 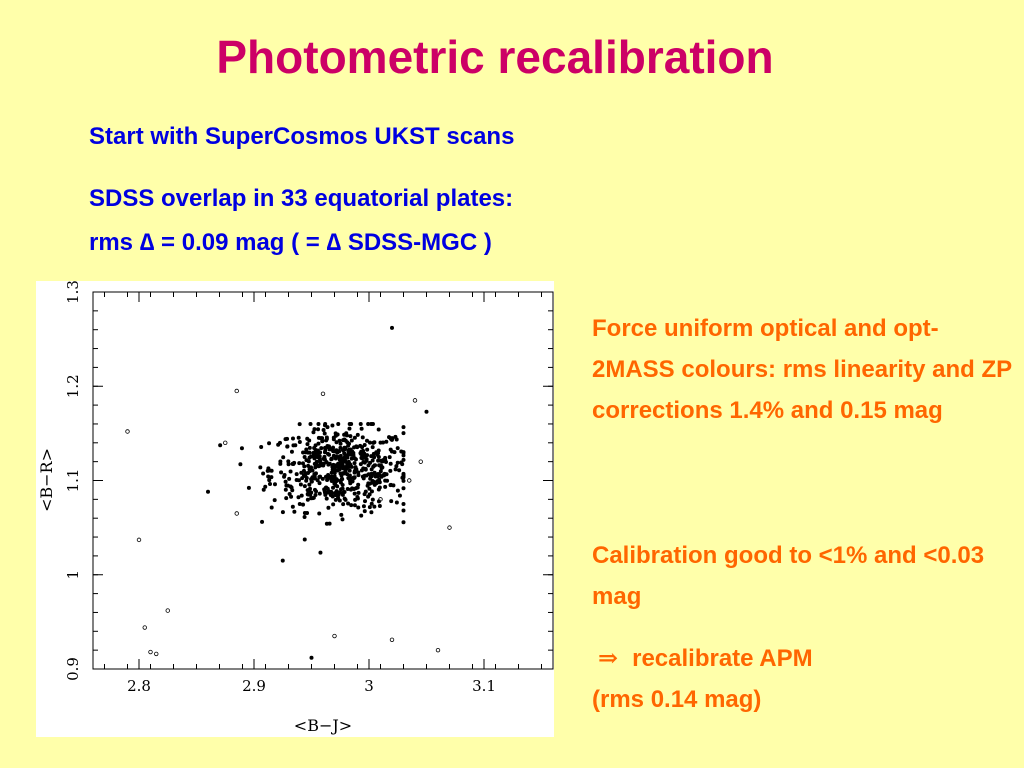 What do you see at coordinates (290, 242) in the screenshot?
I see `intro-line-rms: rms ∆ = 0.09 mag ( = ∆ SDSS-MGC )` at bounding box center [290, 242].